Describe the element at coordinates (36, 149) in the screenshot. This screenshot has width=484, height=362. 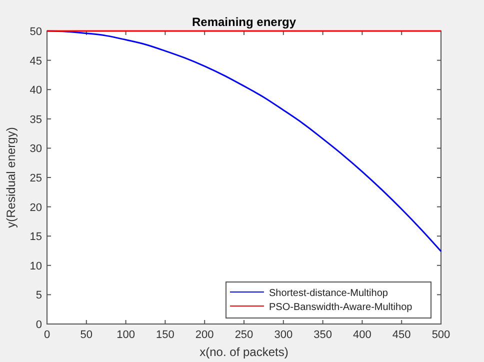
I see `y-tick-label: 30` at that location.